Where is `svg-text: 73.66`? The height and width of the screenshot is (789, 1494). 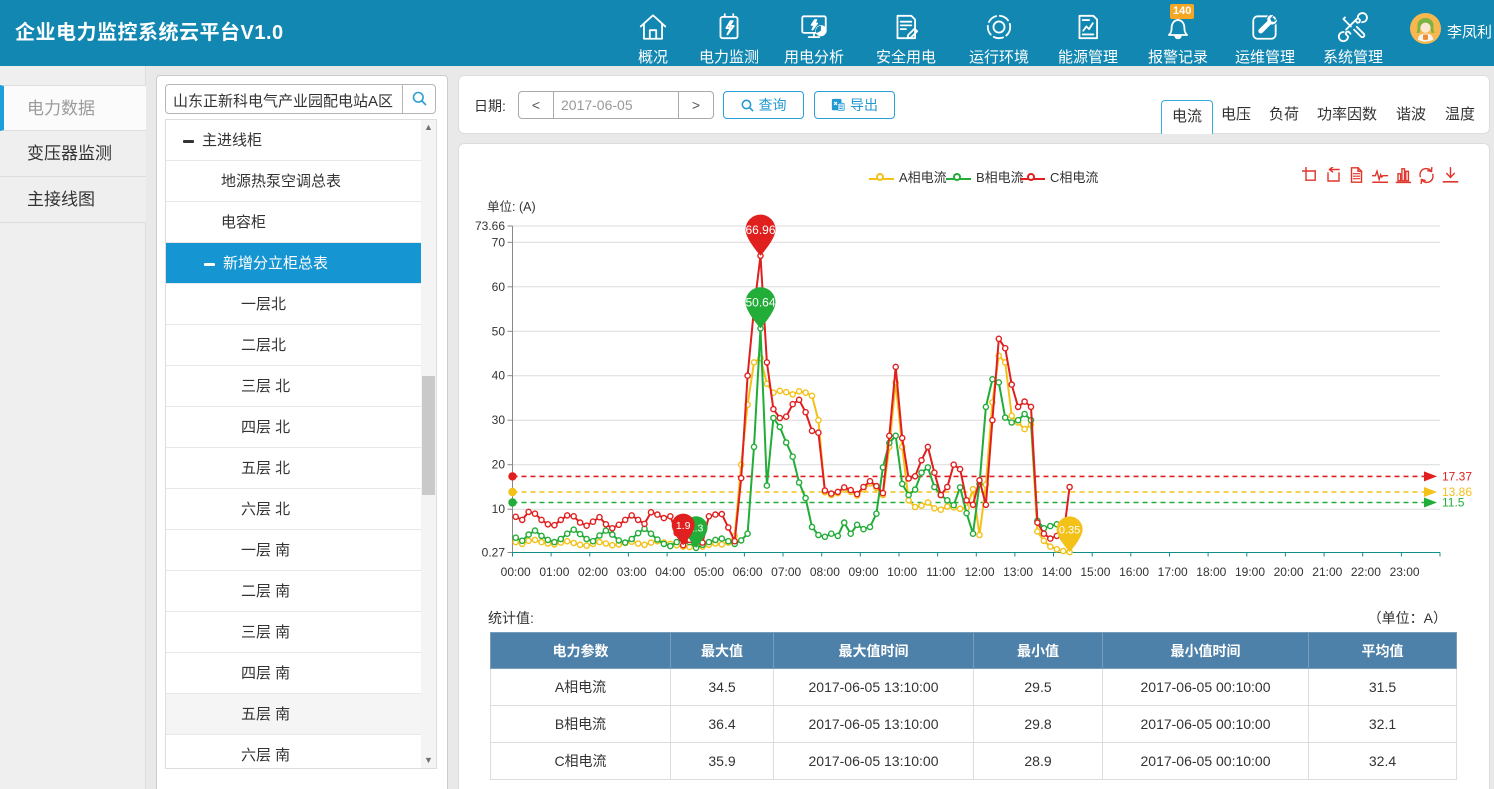 svg-text: 73.66 is located at coordinates (490, 226).